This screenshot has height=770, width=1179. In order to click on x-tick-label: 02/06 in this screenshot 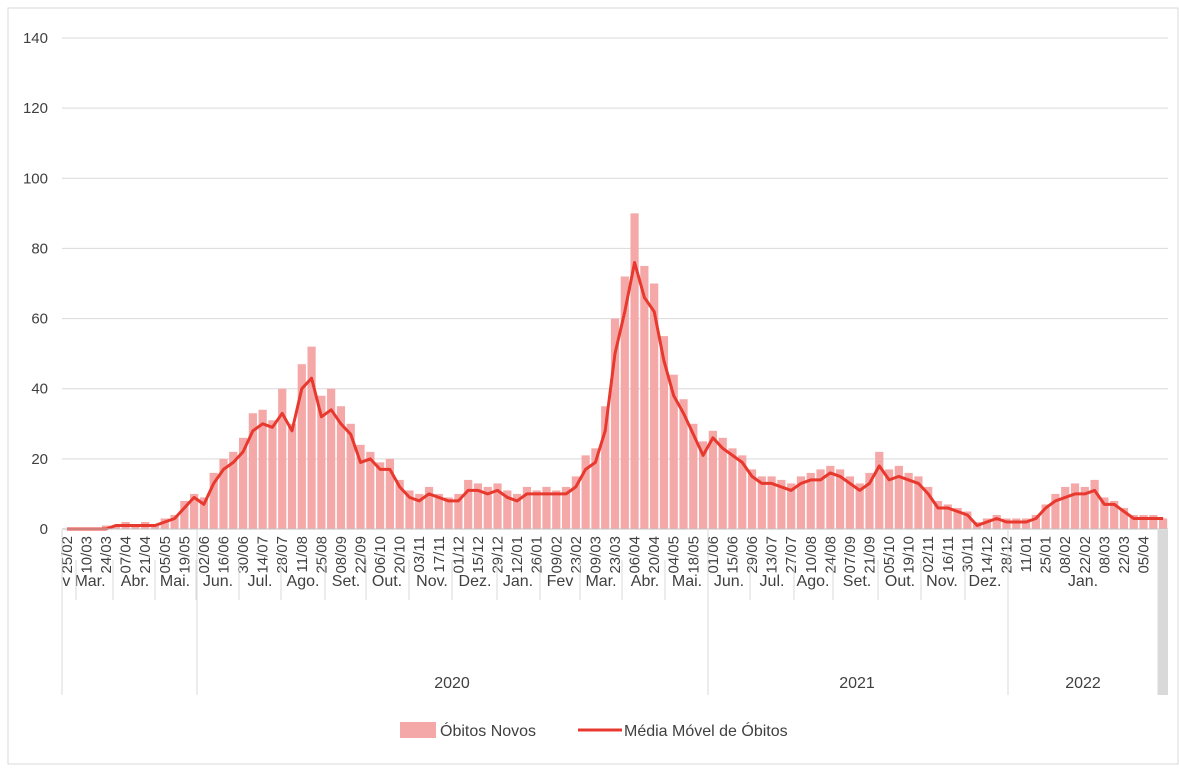, I will do `click(204, 555)`.